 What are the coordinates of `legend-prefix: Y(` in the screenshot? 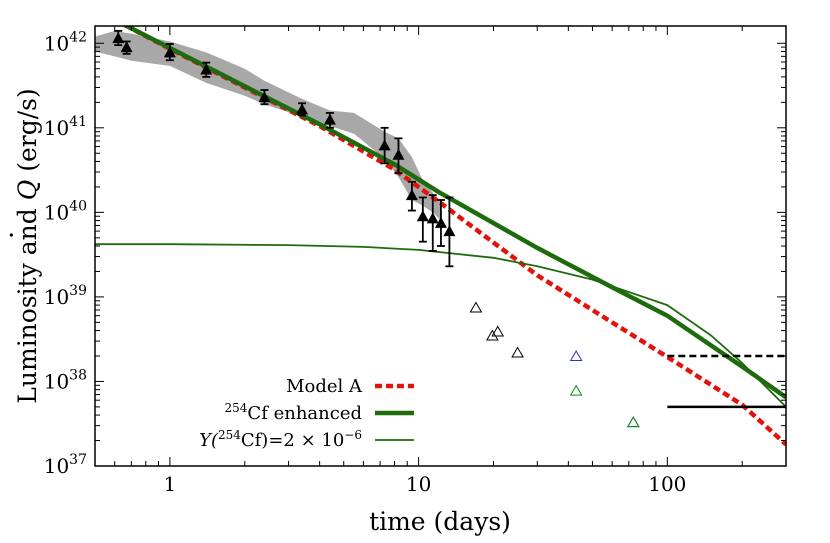 It's located at (209, 440).